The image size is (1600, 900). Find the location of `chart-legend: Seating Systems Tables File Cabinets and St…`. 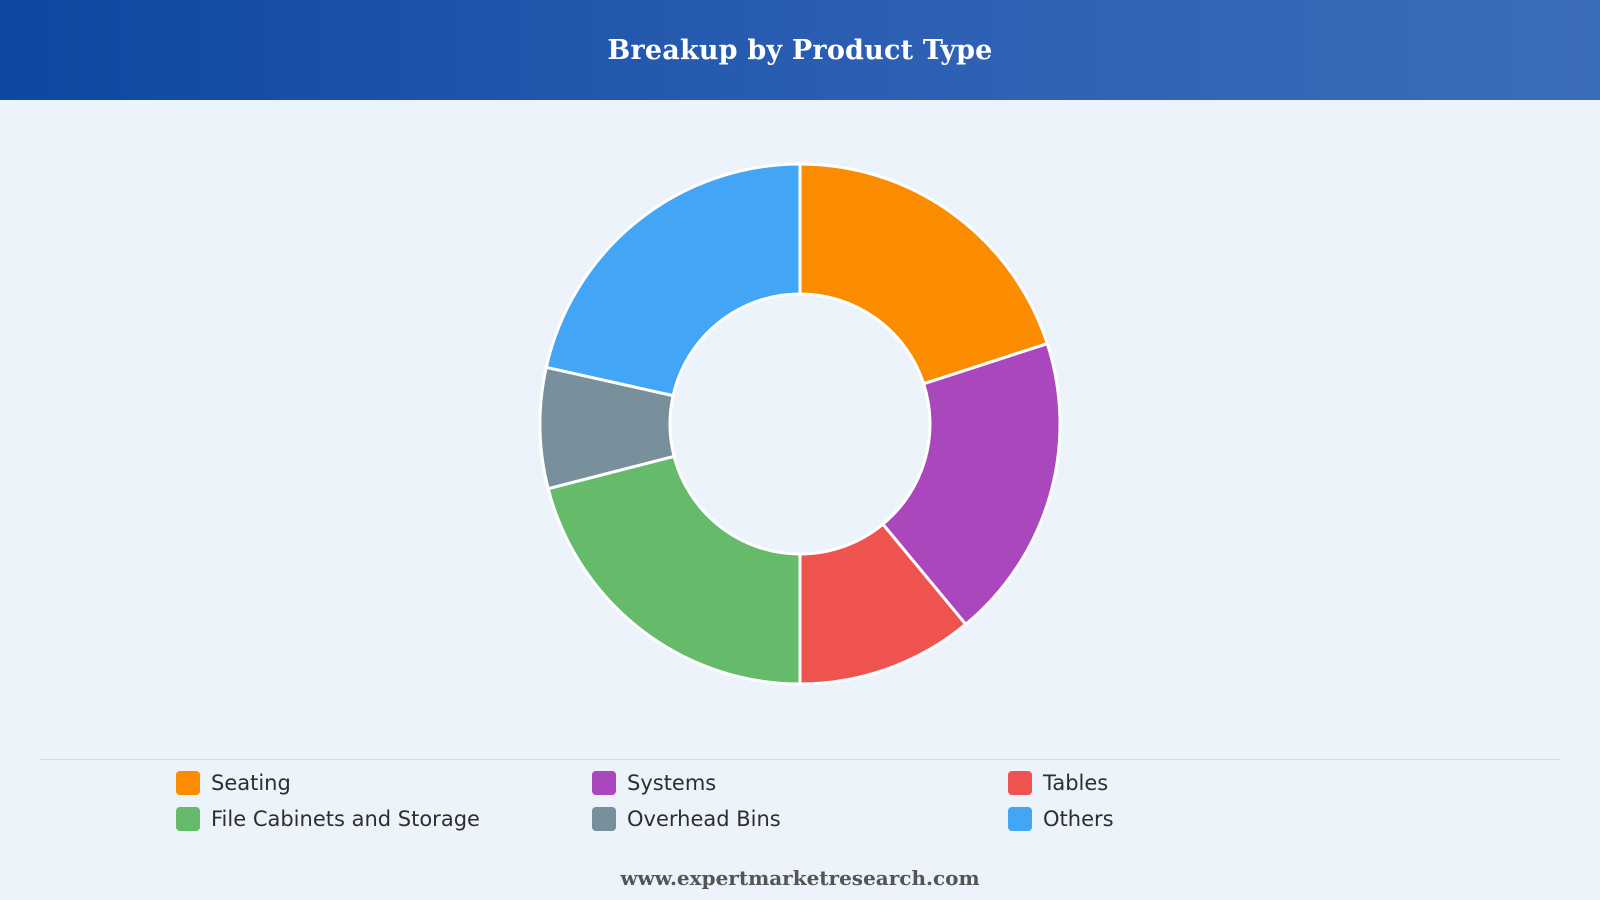

chart-legend: Seating Systems Tables File Cabinets and St… is located at coordinates (806, 800).